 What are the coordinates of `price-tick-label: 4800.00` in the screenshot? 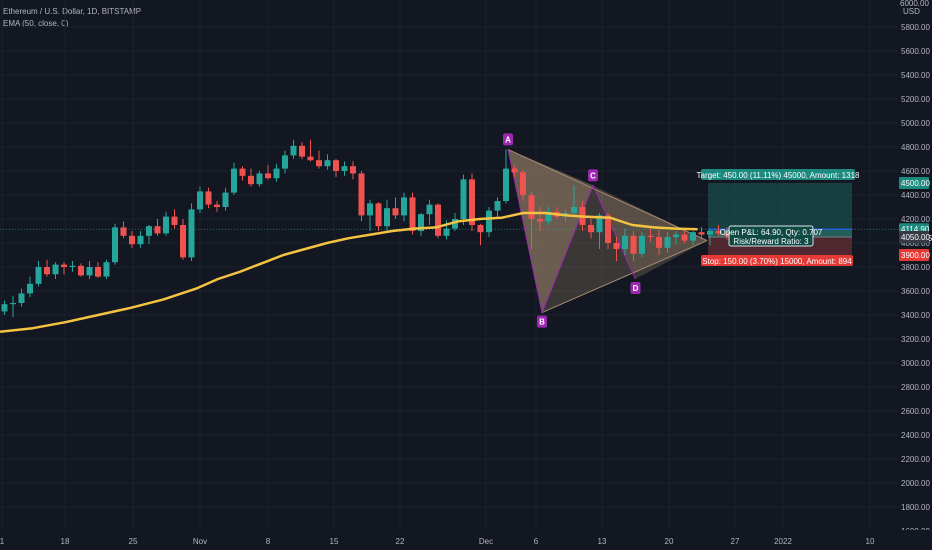 It's located at (915, 147).